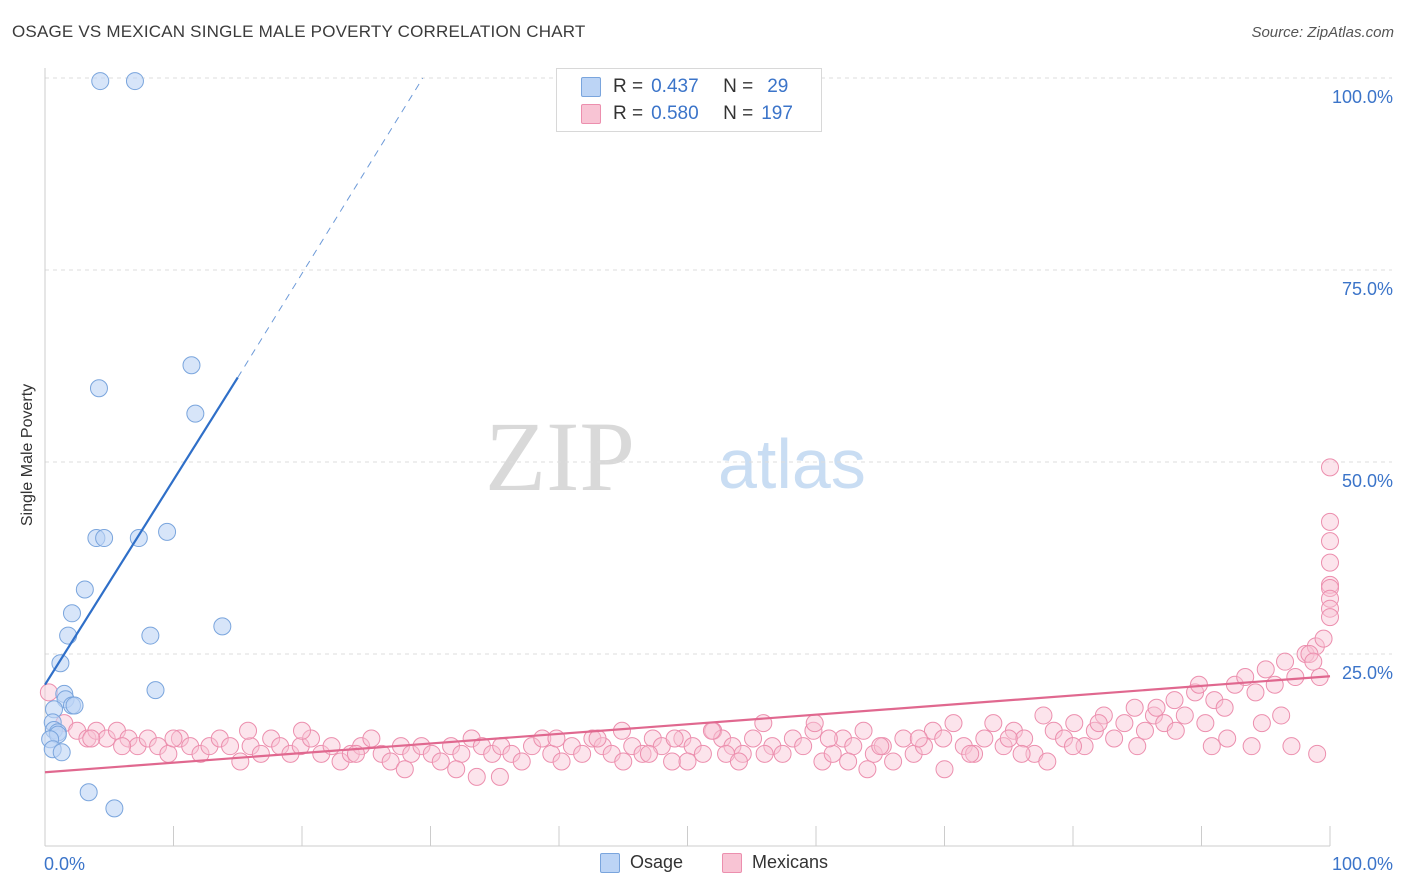  Describe the element at coordinates (790, 862) in the screenshot. I see `mexicans-legend-label: Mexicans` at that location.